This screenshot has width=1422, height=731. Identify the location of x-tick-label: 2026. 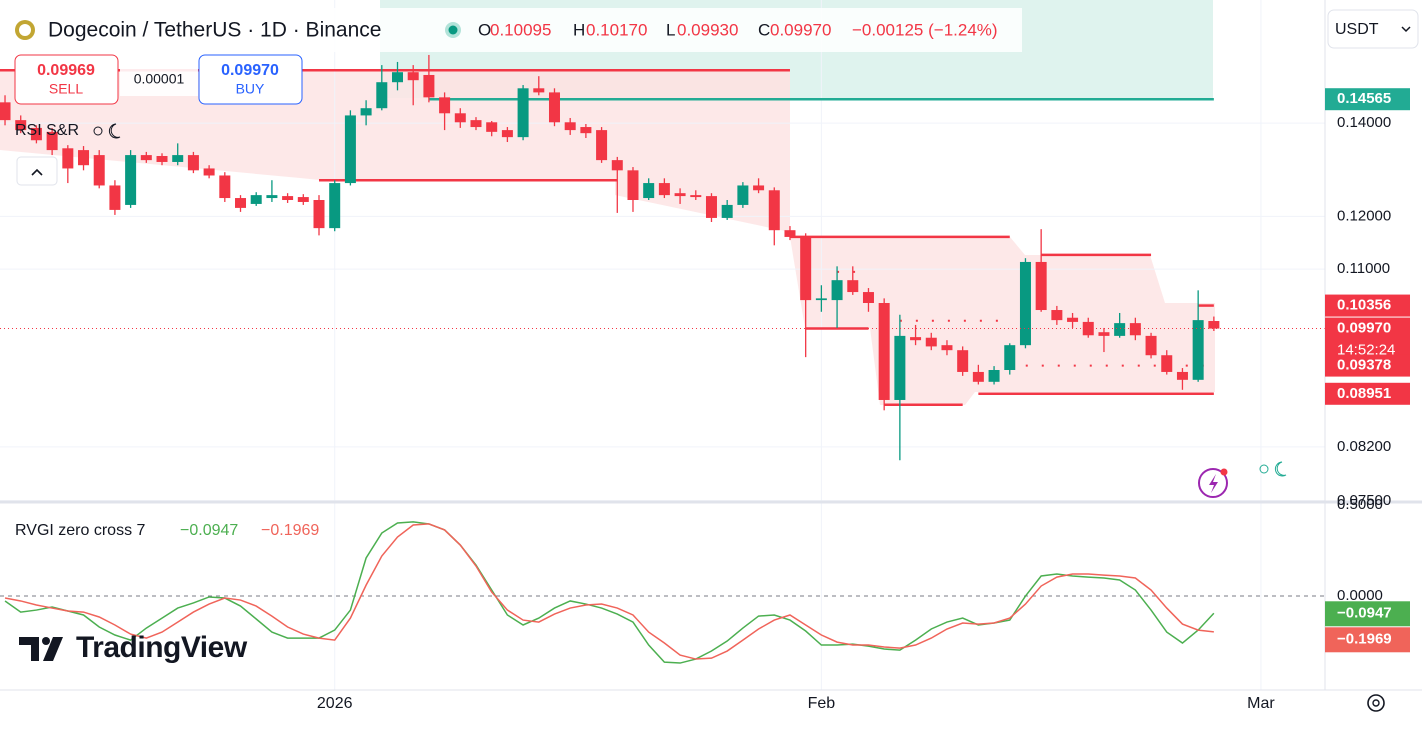
(335, 703).